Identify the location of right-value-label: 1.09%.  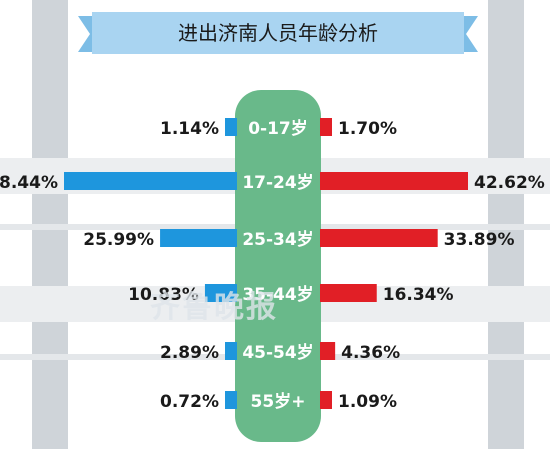
(367, 402).